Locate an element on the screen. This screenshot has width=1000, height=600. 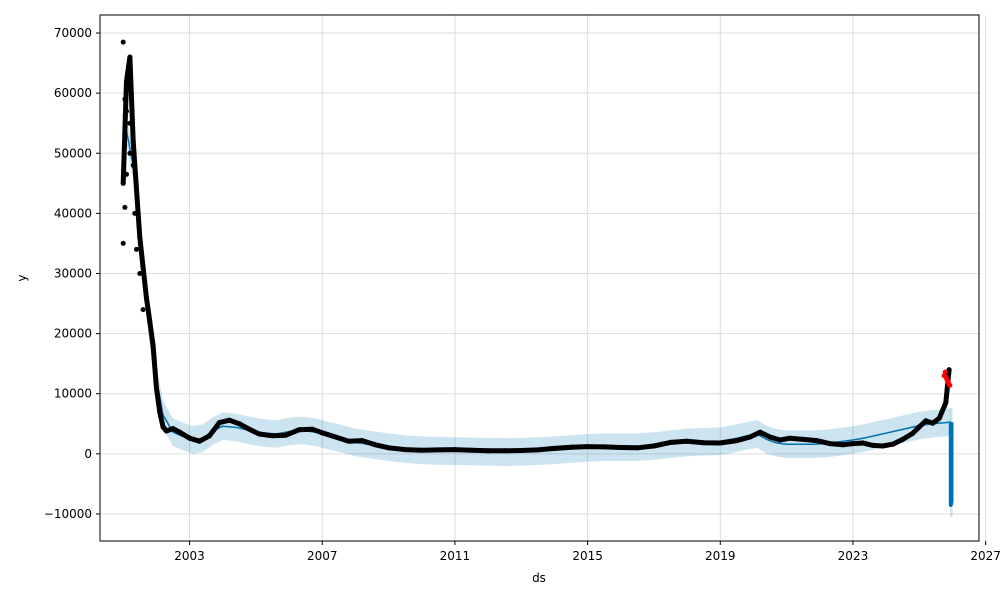
y-tick-label: 20000 is located at coordinates (73, 334).